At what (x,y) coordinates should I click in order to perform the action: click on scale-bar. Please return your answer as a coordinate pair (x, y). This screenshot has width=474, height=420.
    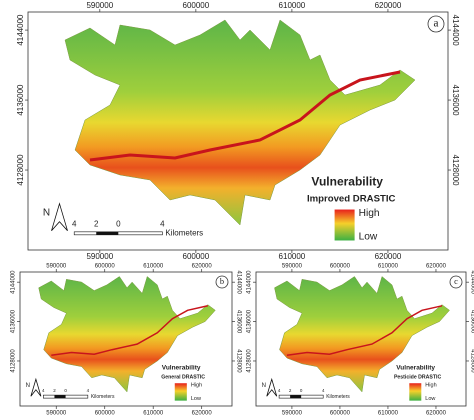
    Looking at the image, I should click on (301, 396).